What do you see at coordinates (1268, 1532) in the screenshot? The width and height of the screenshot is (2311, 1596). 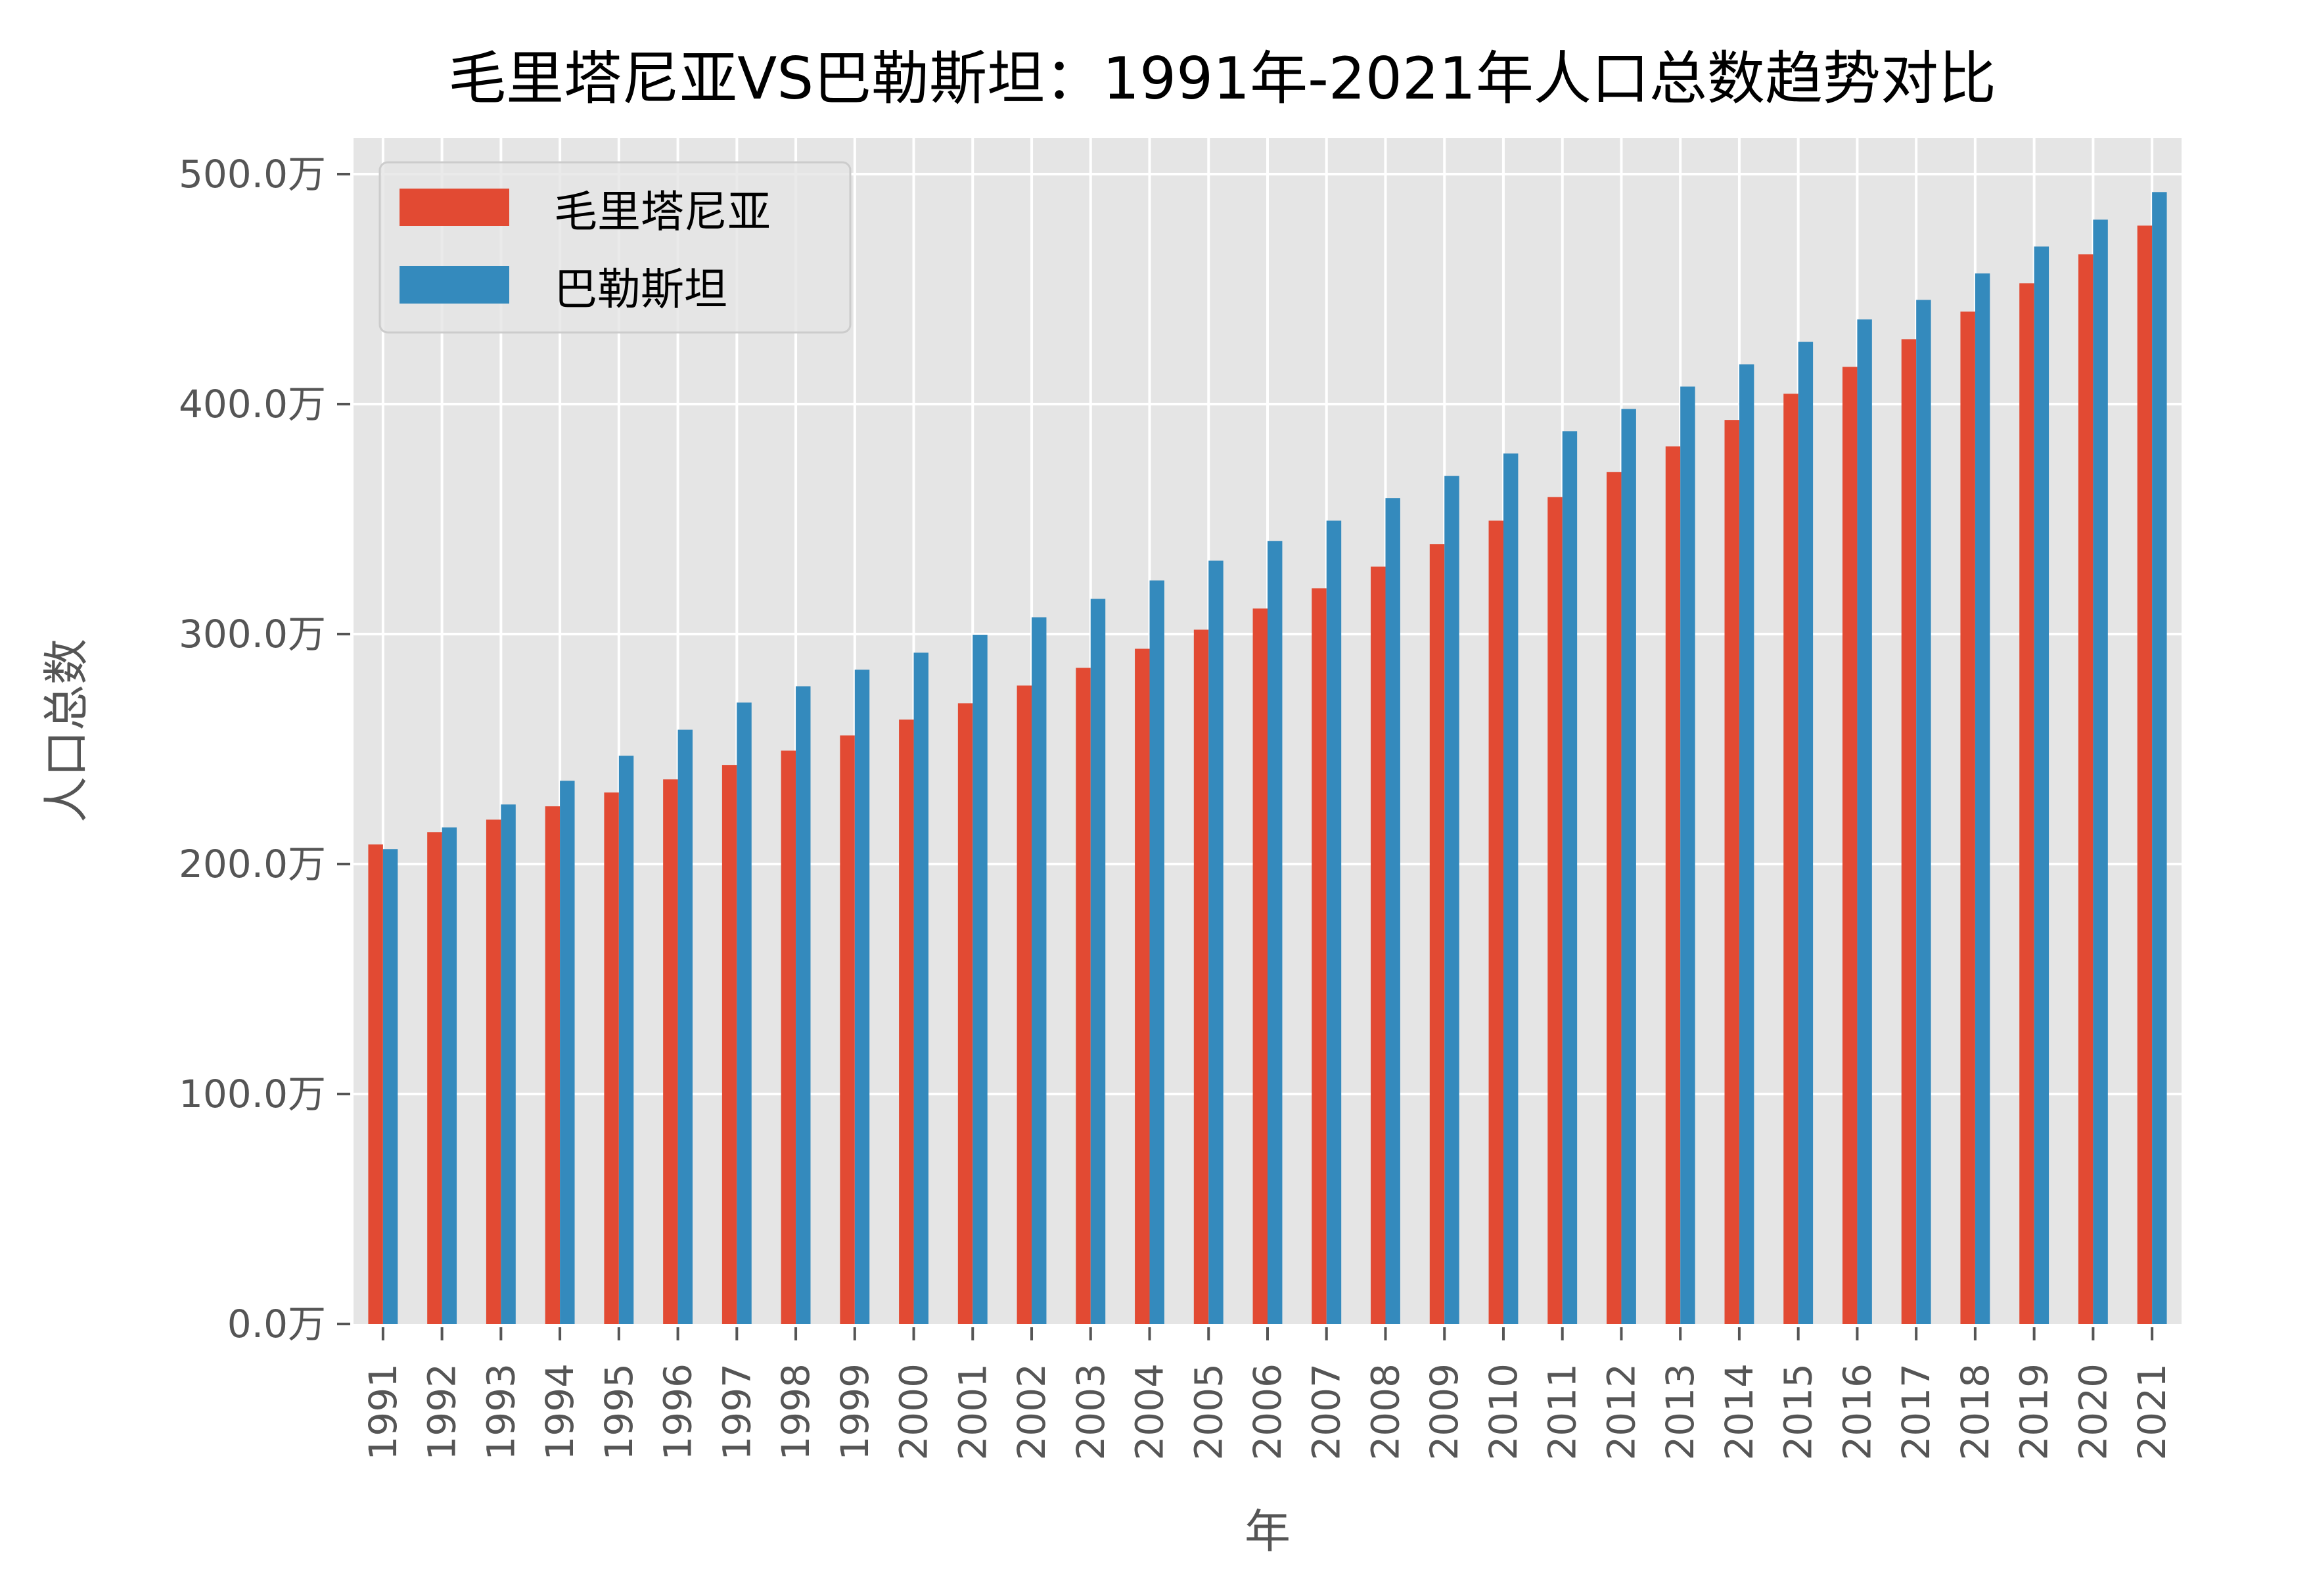 I see `x-axis-label: 年` at bounding box center [1268, 1532].